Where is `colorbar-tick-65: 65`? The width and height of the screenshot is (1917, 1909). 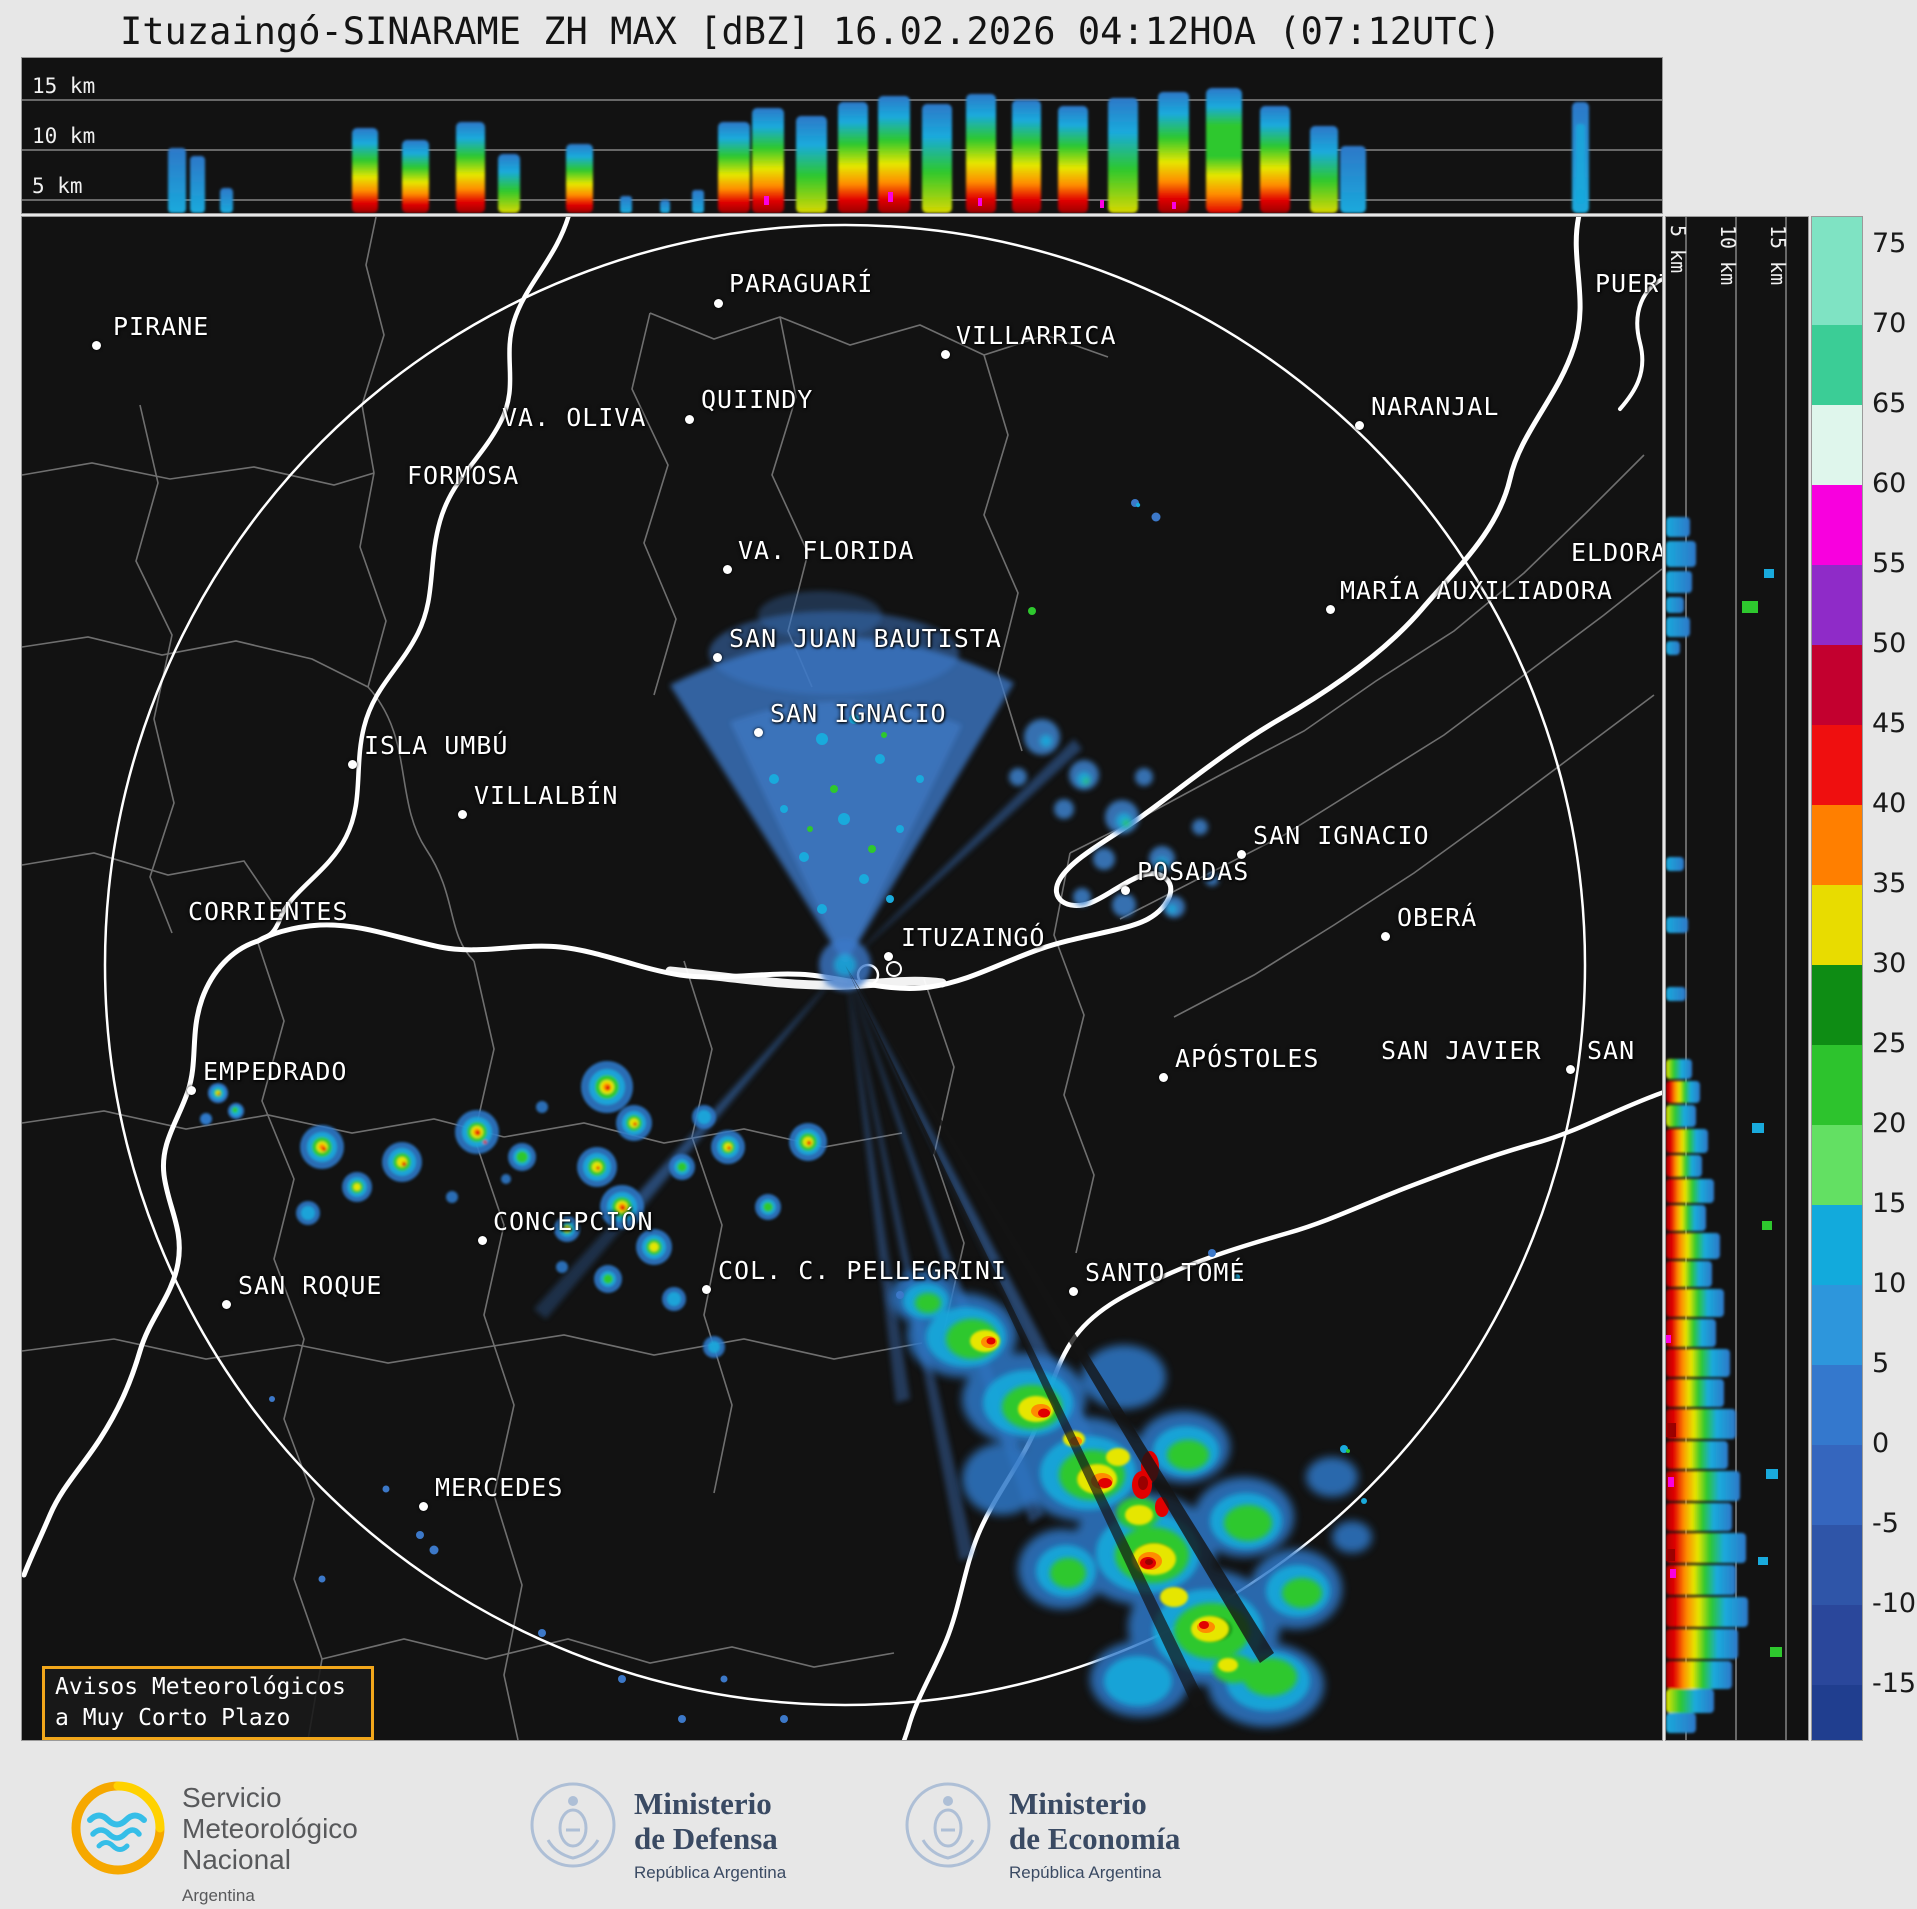 colorbar-tick-65: 65 is located at coordinates (1889, 403).